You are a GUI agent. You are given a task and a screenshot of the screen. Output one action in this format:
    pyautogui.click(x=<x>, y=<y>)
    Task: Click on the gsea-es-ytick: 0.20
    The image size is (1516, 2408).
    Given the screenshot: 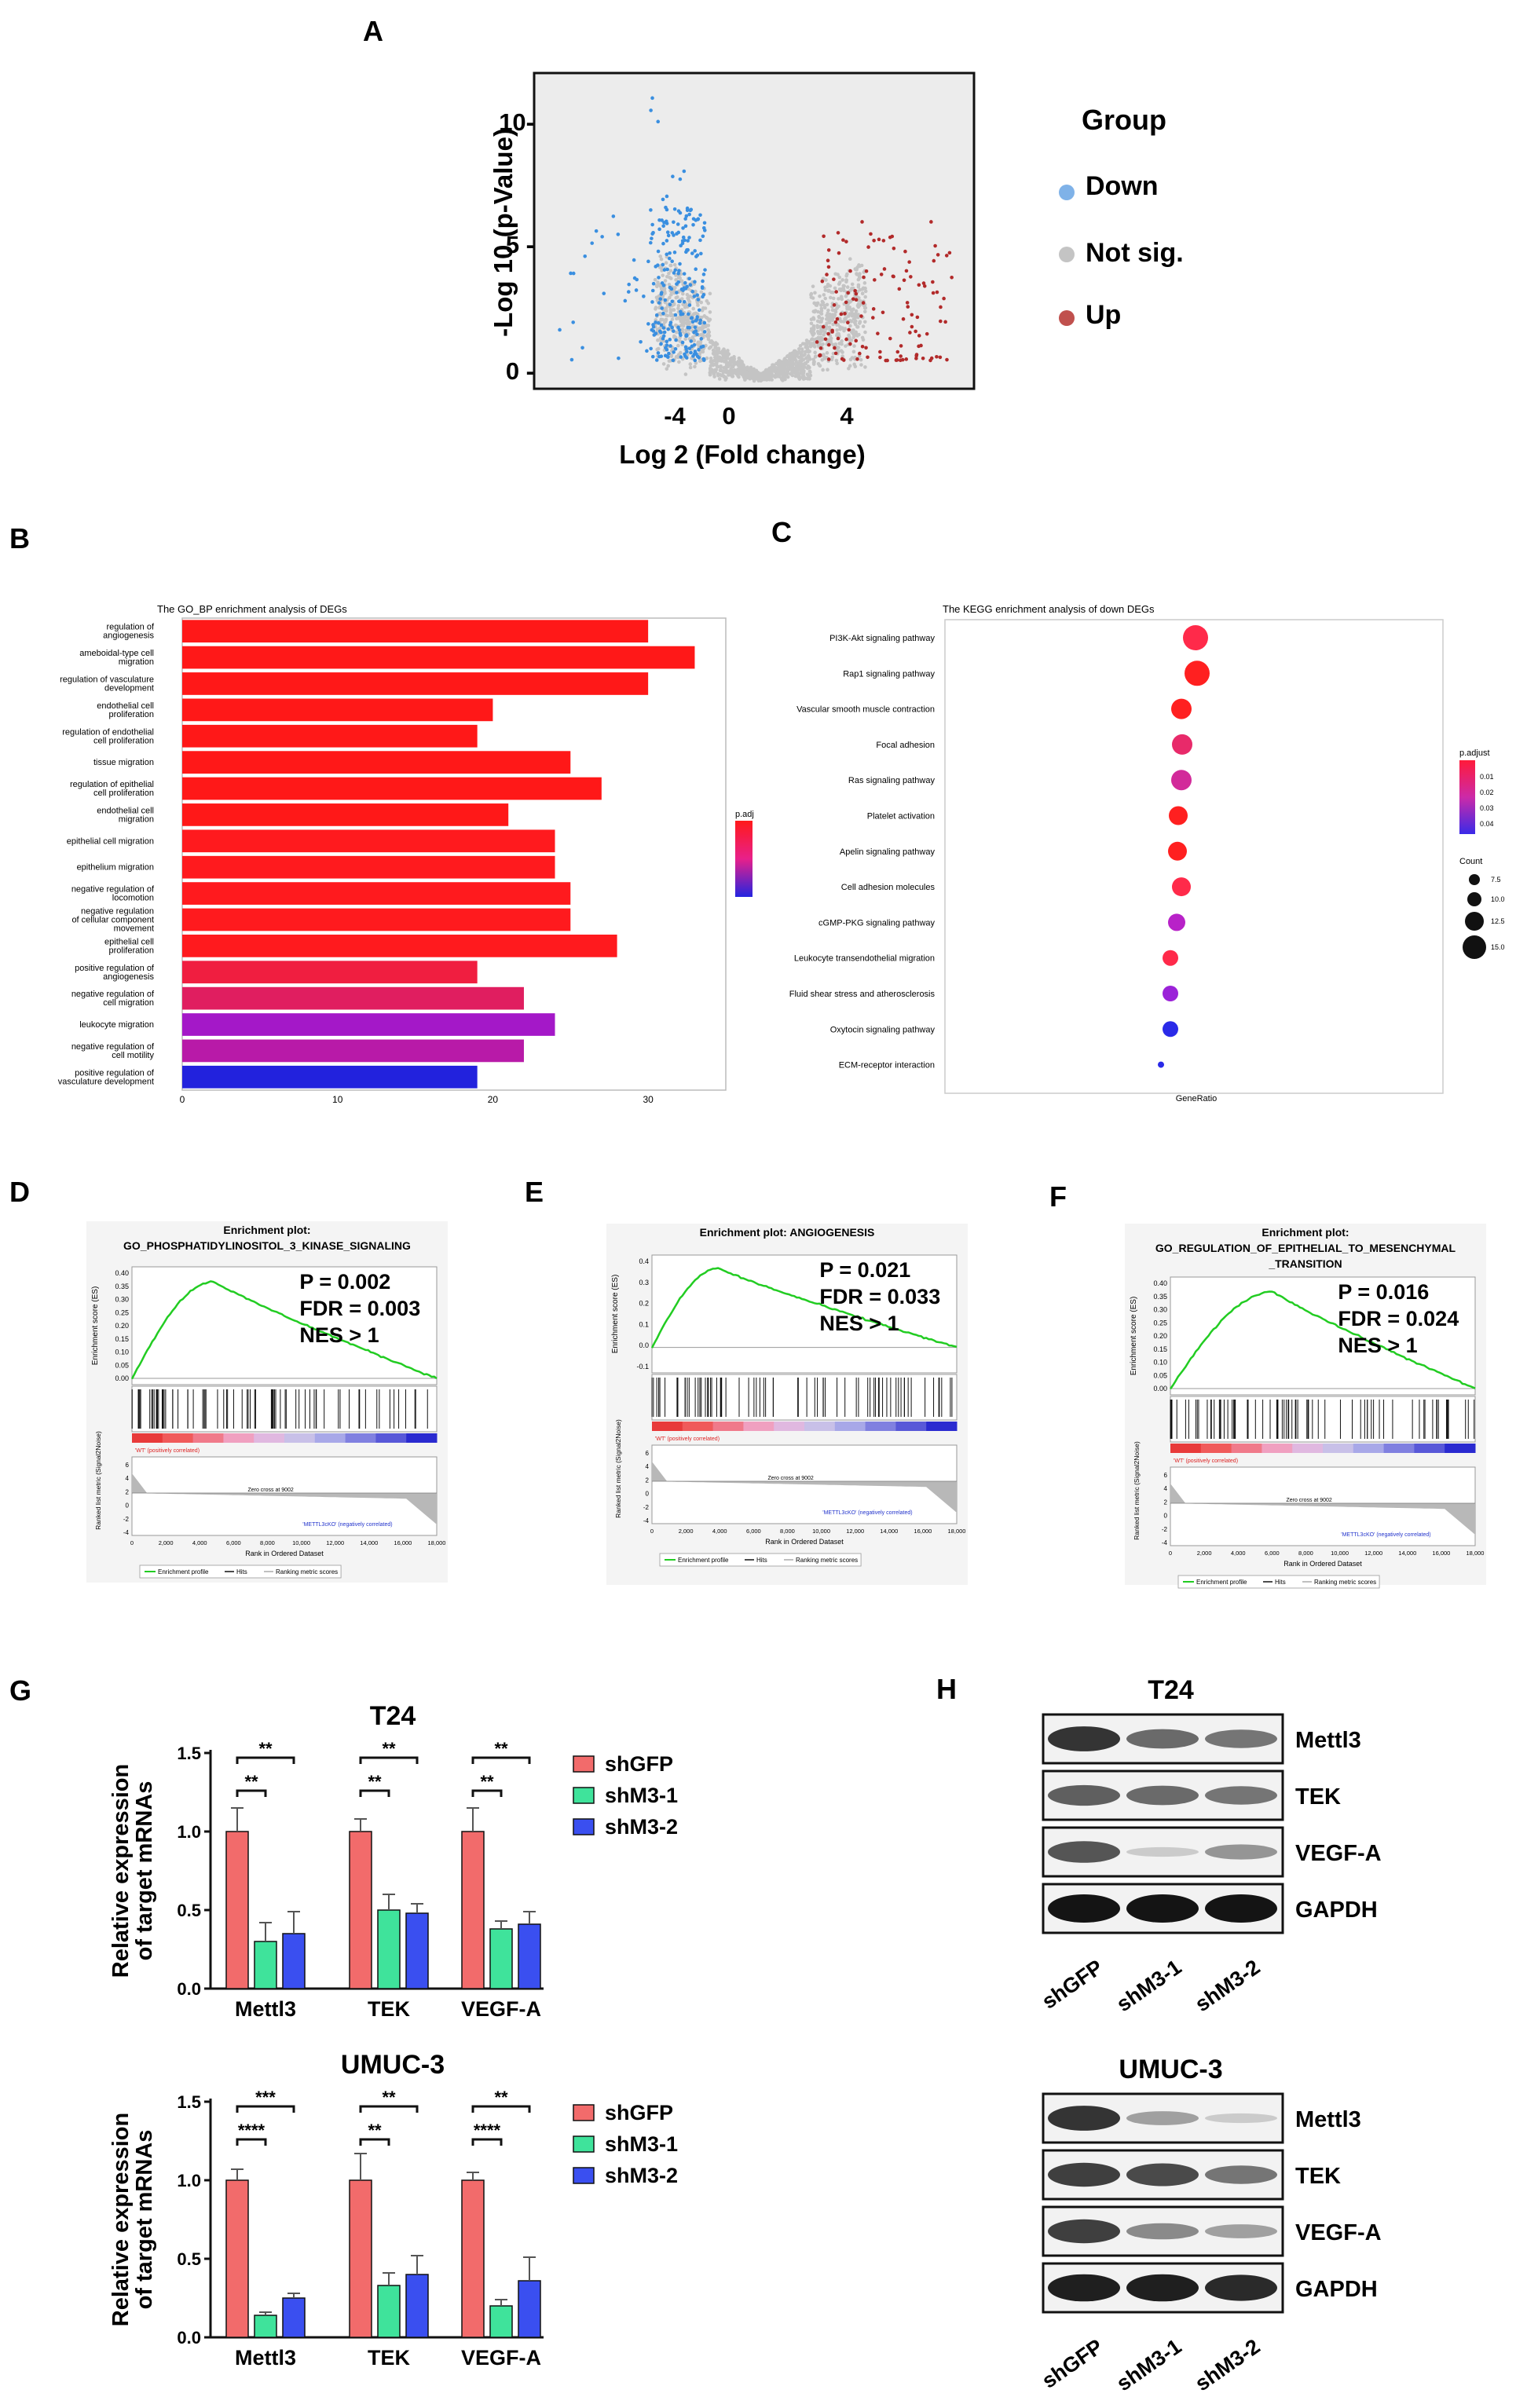 What is the action you would take?
    pyautogui.click(x=122, y=1326)
    